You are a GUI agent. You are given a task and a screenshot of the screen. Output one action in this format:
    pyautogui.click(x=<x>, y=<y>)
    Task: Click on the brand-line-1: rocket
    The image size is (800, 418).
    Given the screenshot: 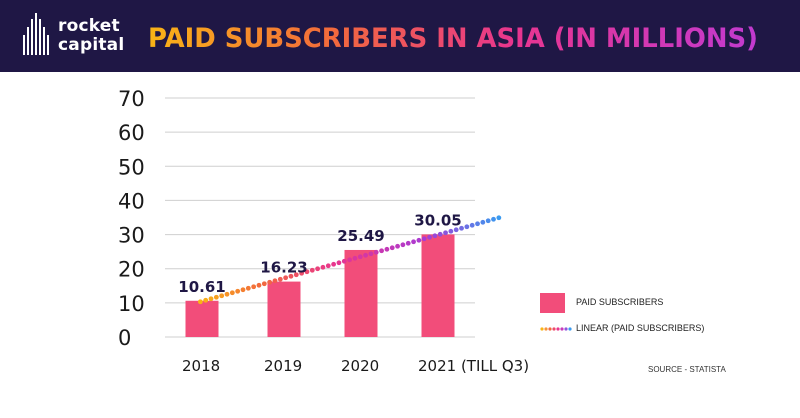 What is the action you would take?
    pyautogui.click(x=89, y=26)
    